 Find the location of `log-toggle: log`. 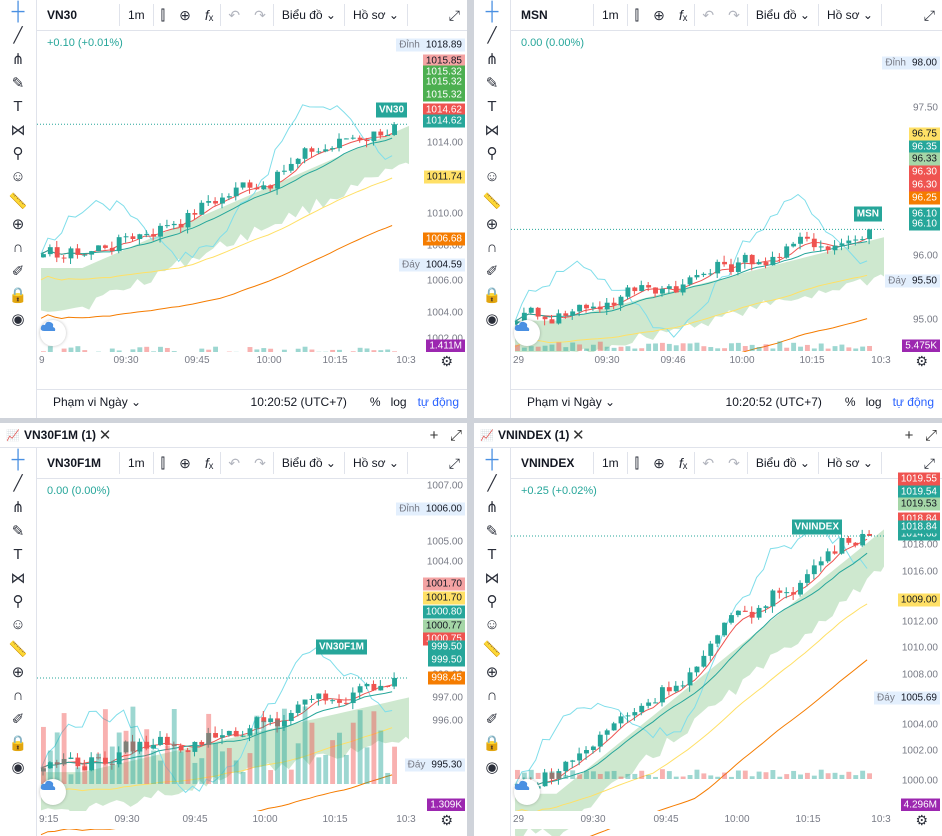

log-toggle: log is located at coordinates (398, 402).